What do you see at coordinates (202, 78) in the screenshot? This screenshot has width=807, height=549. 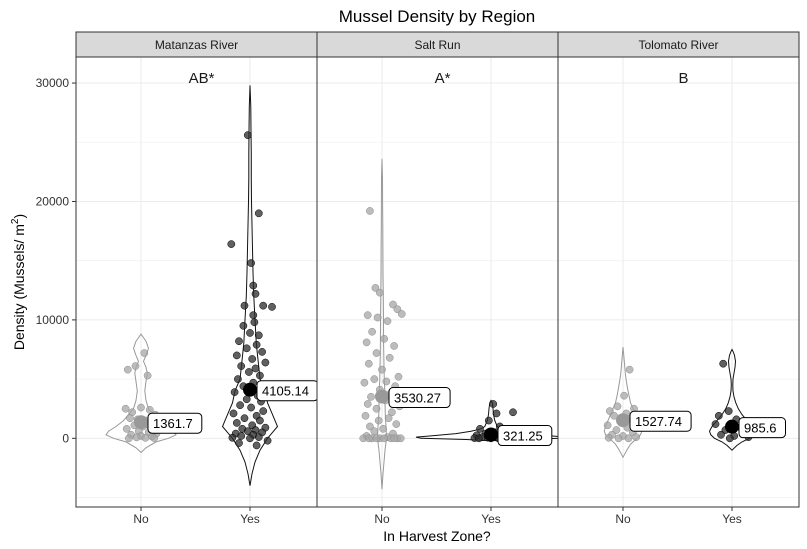 I see `significance-label: AB*` at bounding box center [202, 78].